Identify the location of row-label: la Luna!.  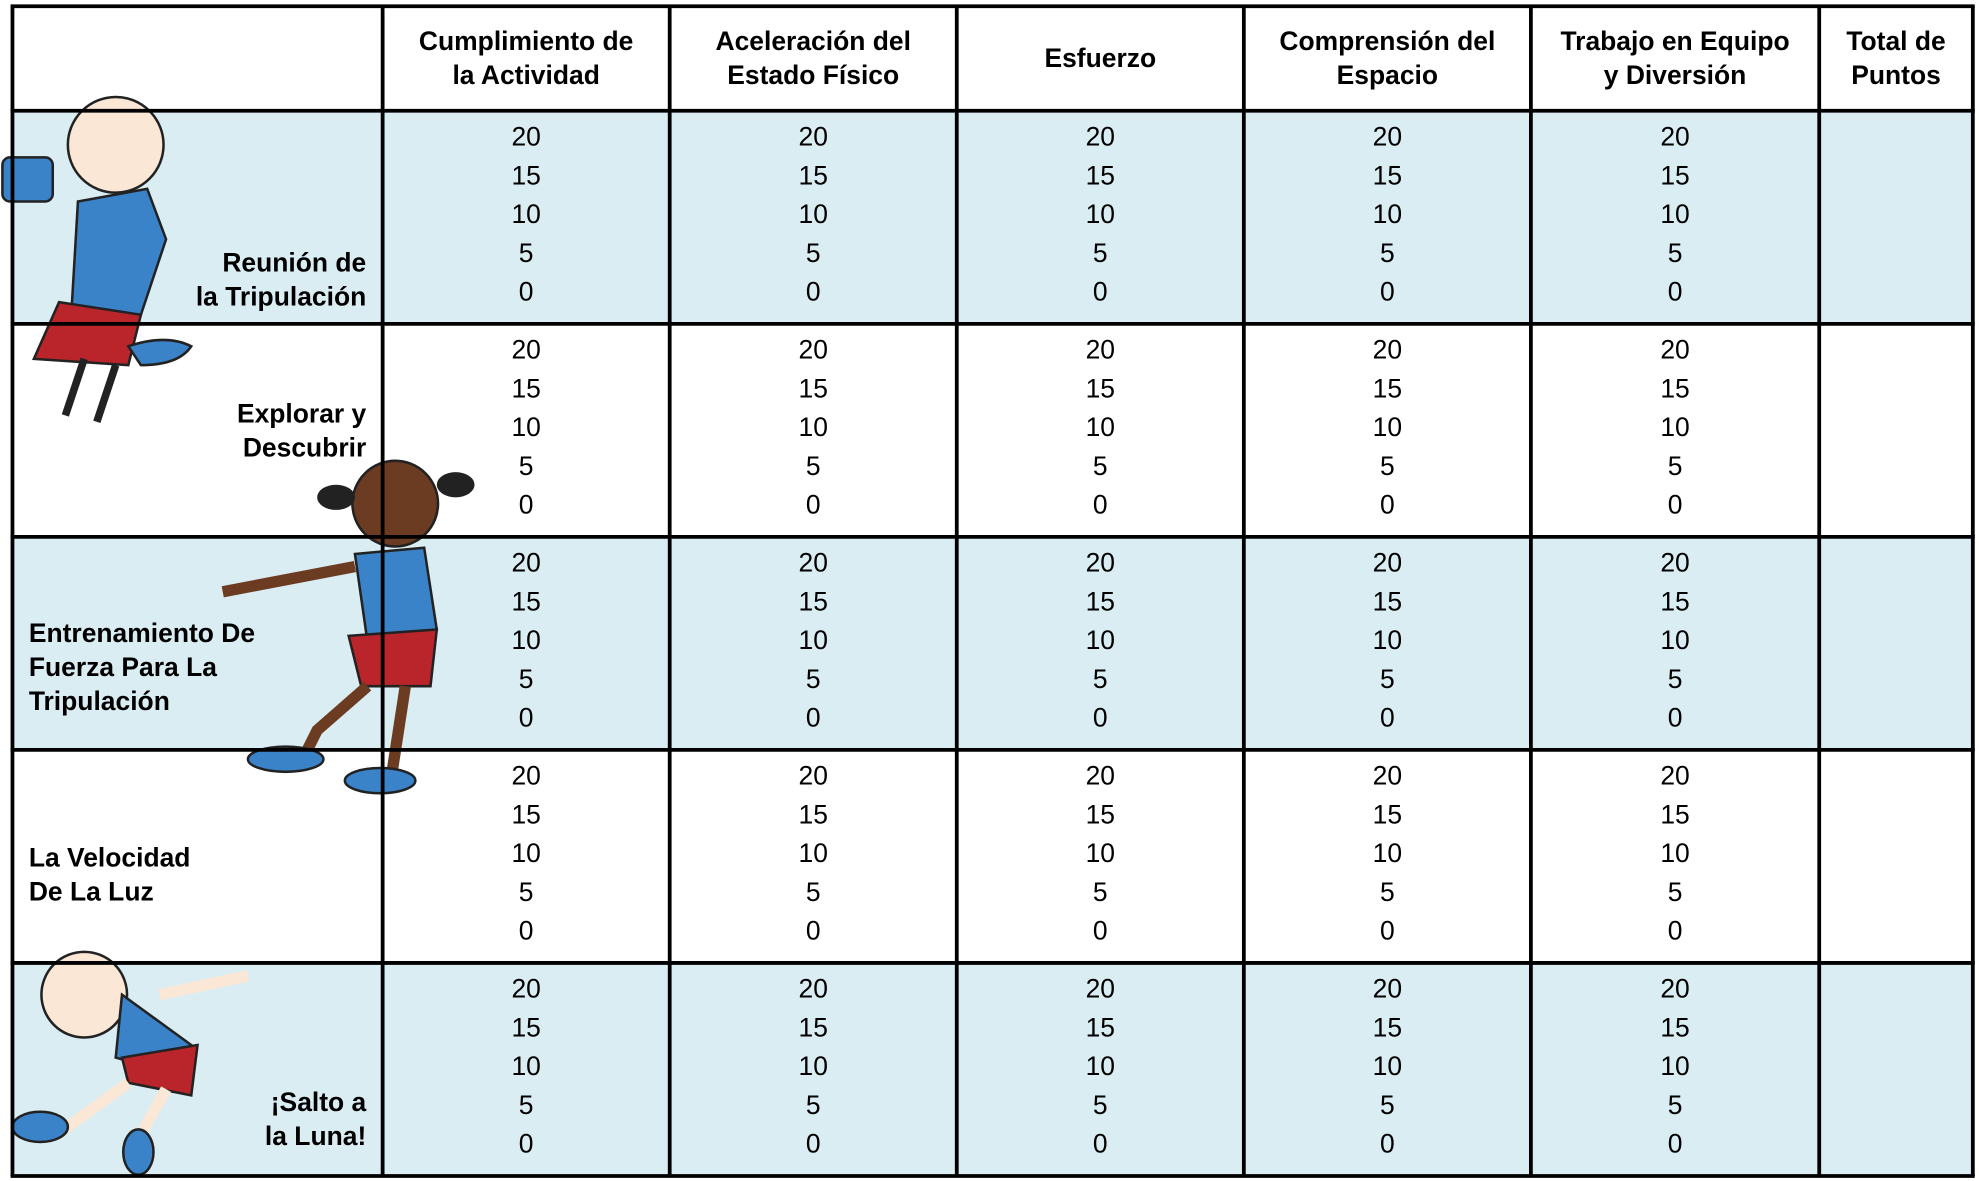
(315, 1136).